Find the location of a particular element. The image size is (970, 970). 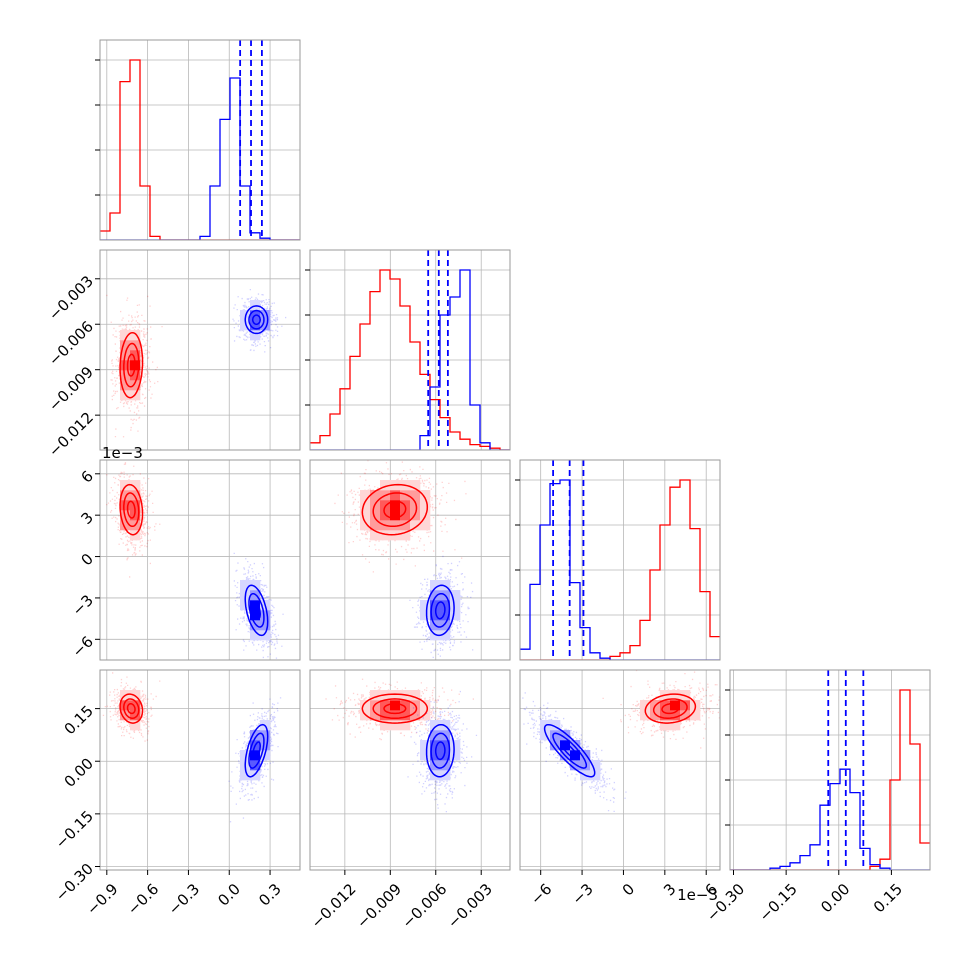

y-axis-param-1: −0.012−0.009−0.006−0.003 is located at coordinates (72, 366).